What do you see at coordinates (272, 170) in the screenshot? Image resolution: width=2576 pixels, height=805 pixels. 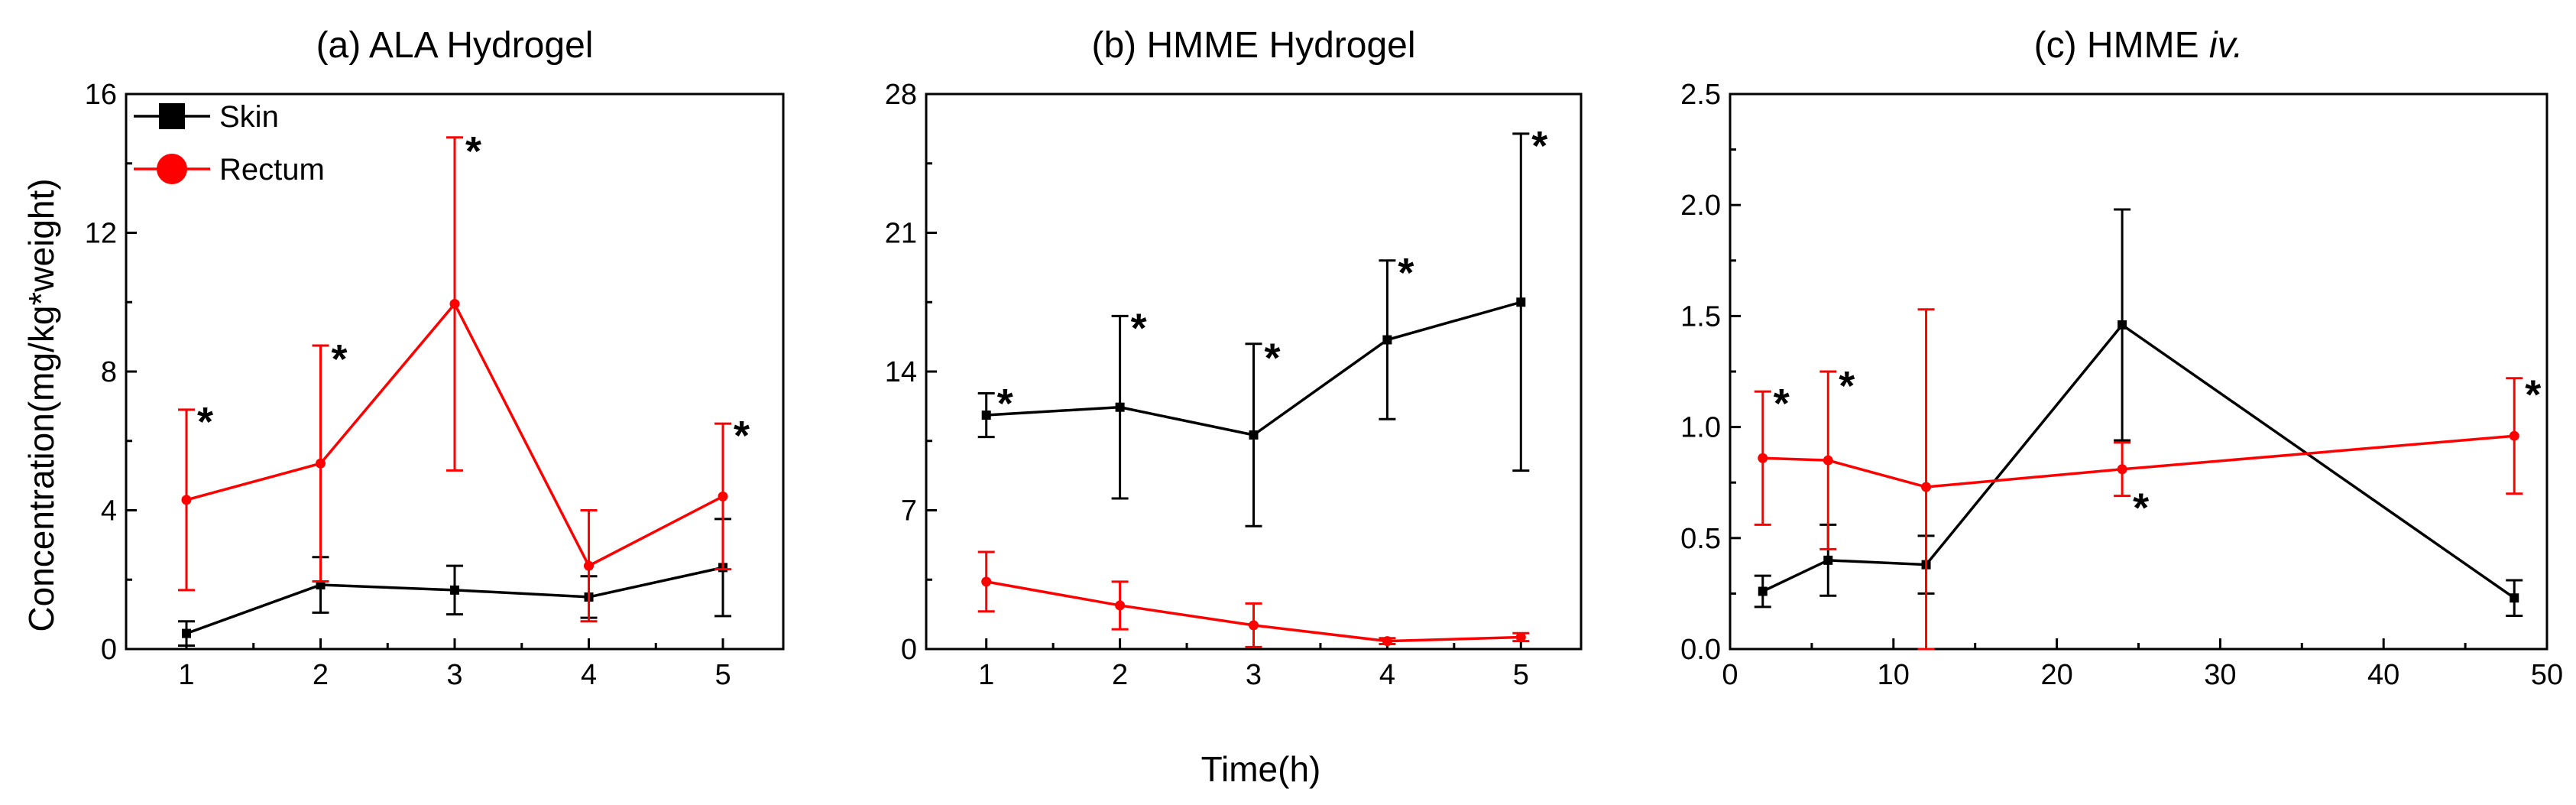 I see `legend-label-rectum: Rectum` at bounding box center [272, 170].